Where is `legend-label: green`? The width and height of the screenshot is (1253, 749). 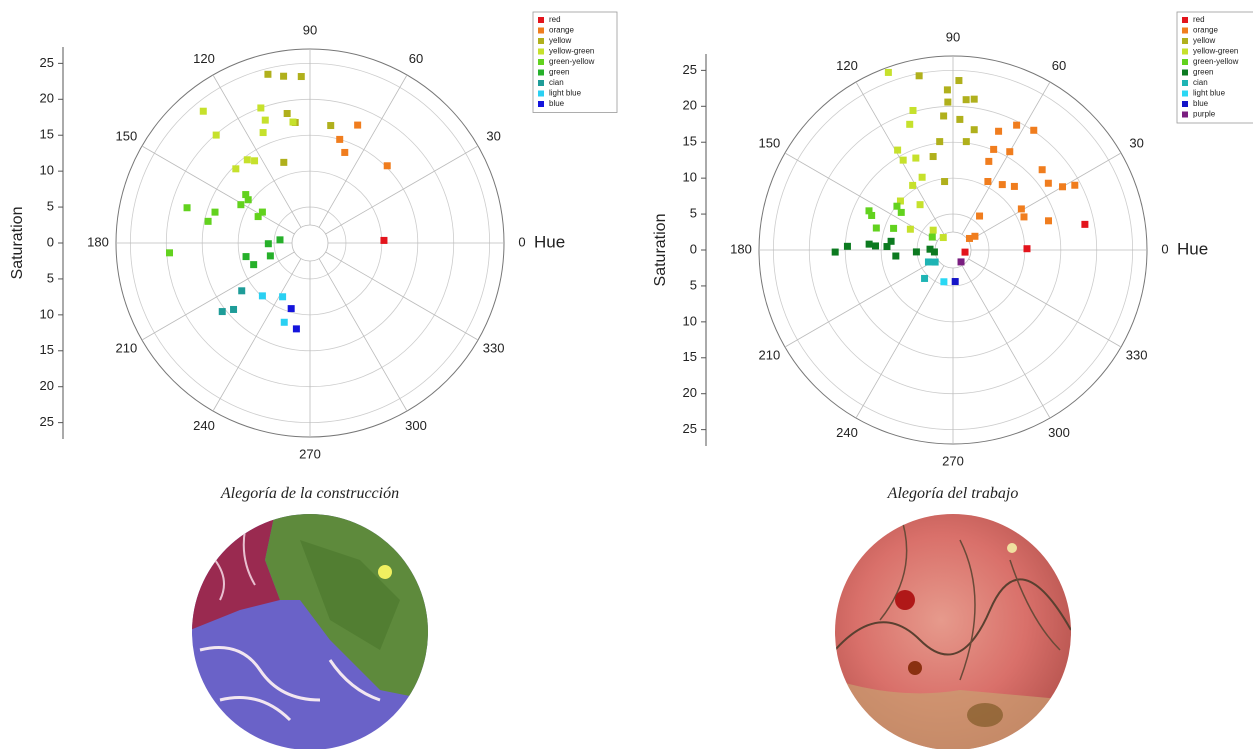
legend-label: green is located at coordinates (559, 72).